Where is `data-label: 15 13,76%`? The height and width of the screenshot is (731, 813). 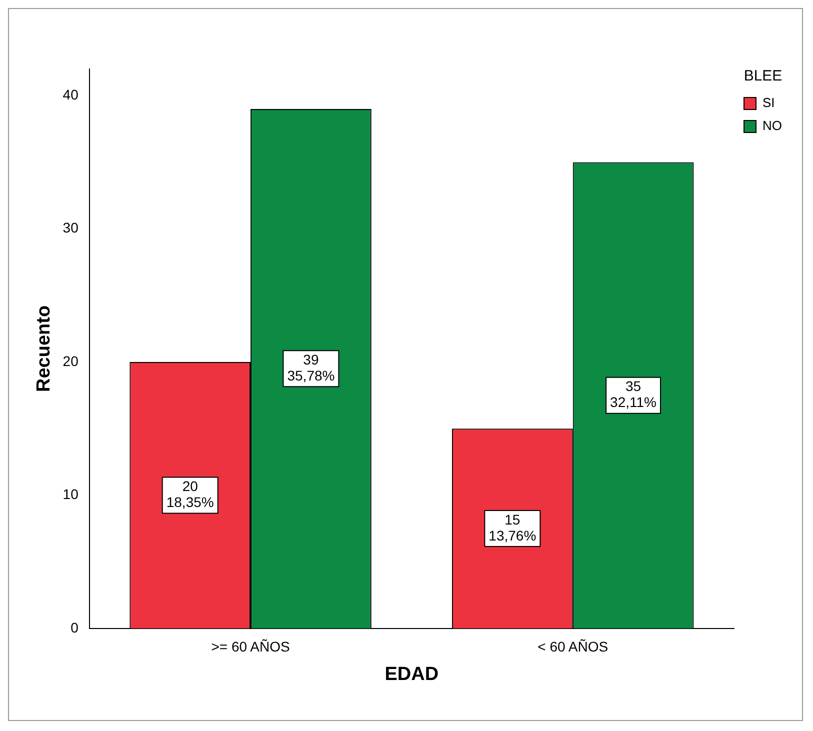 data-label: 15 13,76% is located at coordinates (512, 527).